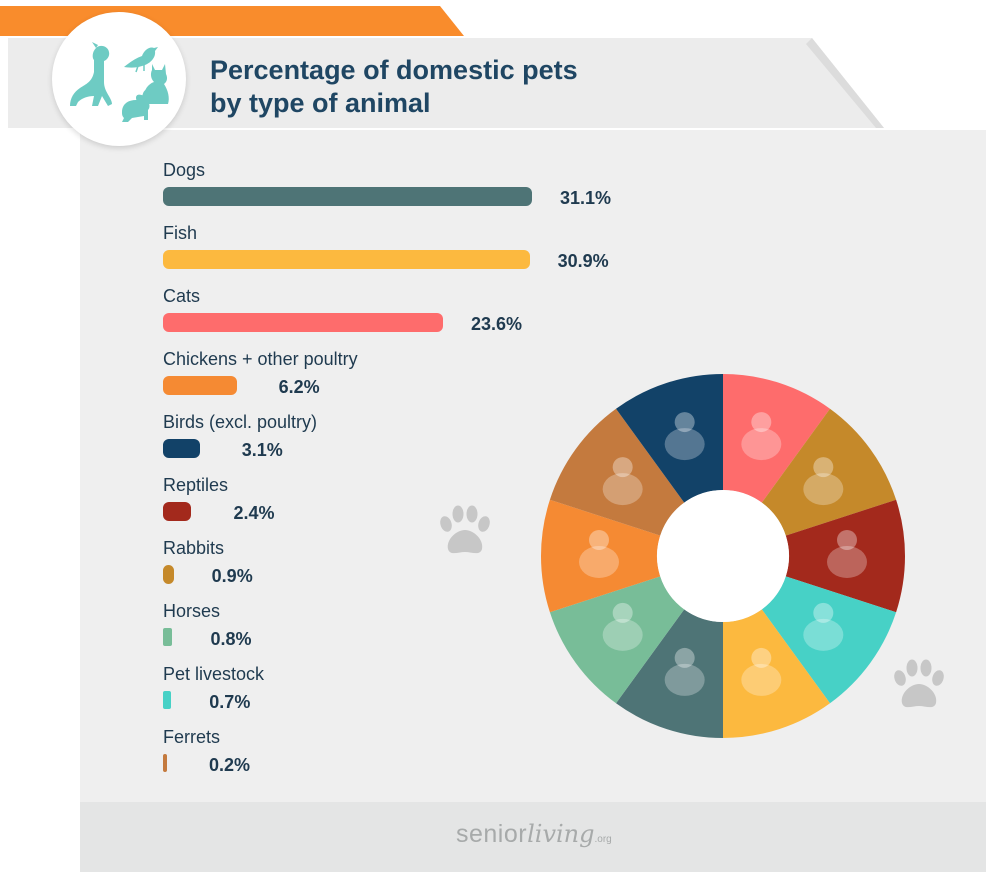 The width and height of the screenshot is (986, 872). I want to click on brand-living: living, so click(561, 834).